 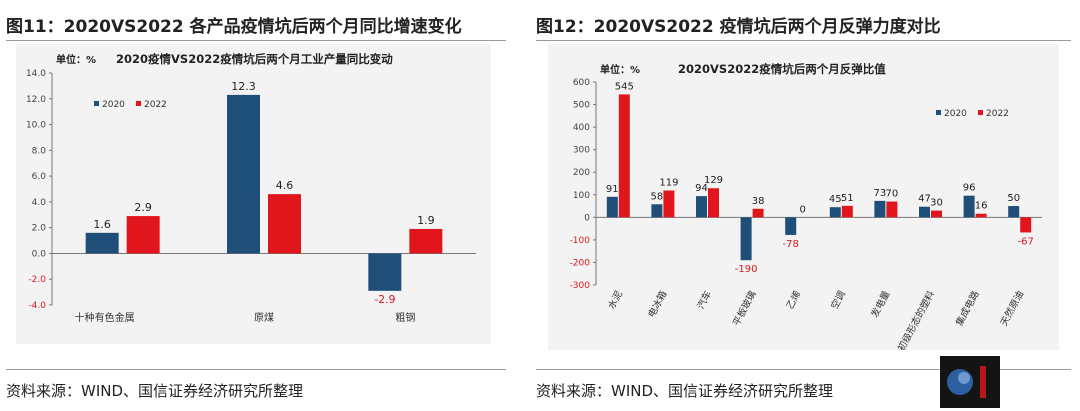 What do you see at coordinates (835, 199) in the screenshot?
I see `data-label-2020-5: 45` at bounding box center [835, 199].